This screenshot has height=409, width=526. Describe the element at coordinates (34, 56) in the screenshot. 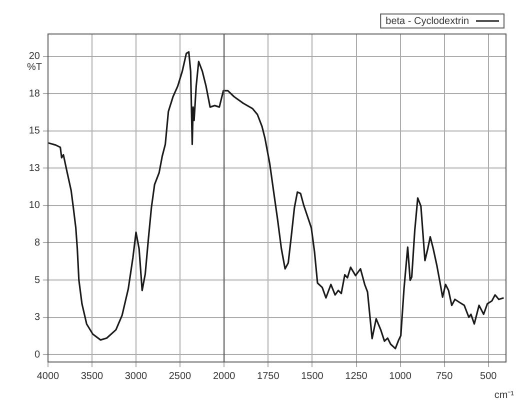

I see `y-tick-label: 20` at that location.